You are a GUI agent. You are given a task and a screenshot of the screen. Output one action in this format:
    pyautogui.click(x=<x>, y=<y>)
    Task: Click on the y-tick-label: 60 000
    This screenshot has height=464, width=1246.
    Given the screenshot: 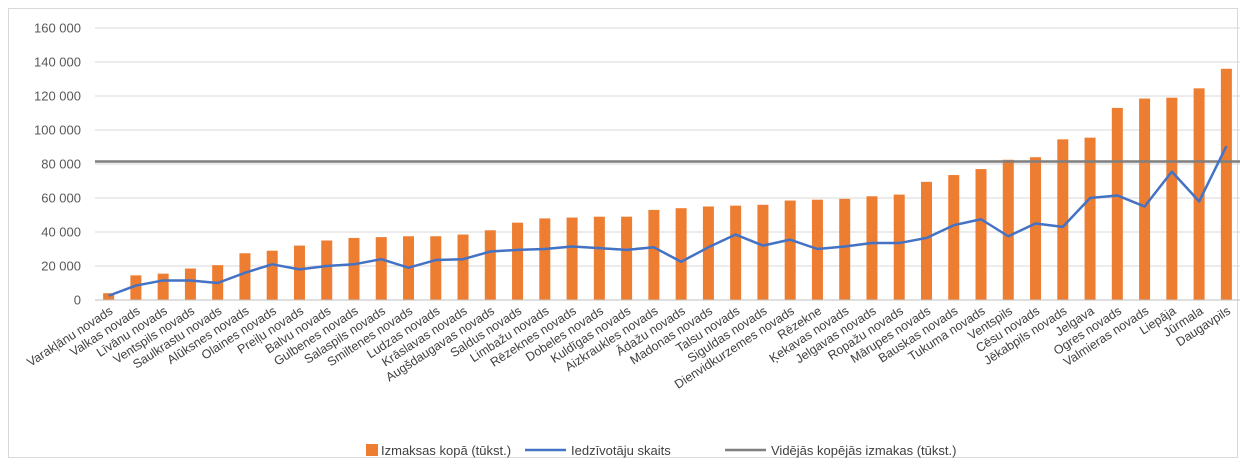 What is the action you would take?
    pyautogui.click(x=61, y=198)
    